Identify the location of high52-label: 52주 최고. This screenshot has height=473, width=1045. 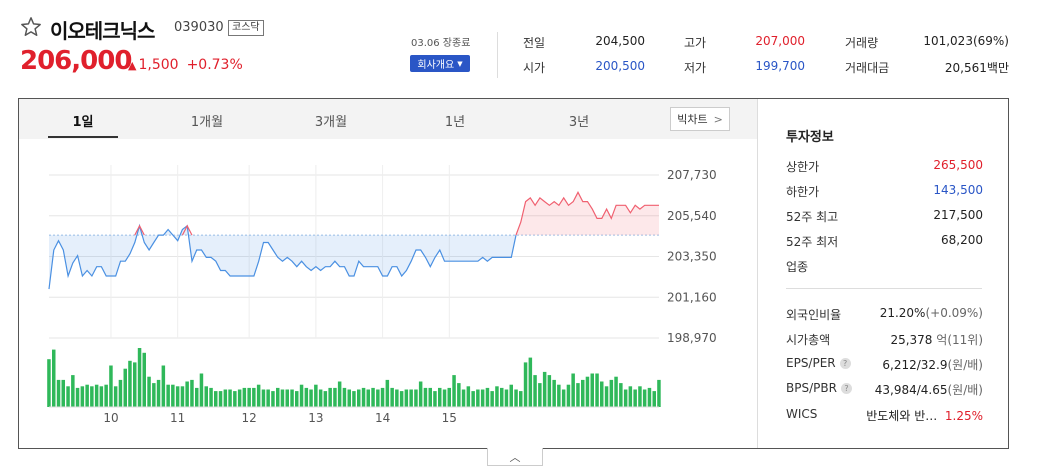
(812, 217).